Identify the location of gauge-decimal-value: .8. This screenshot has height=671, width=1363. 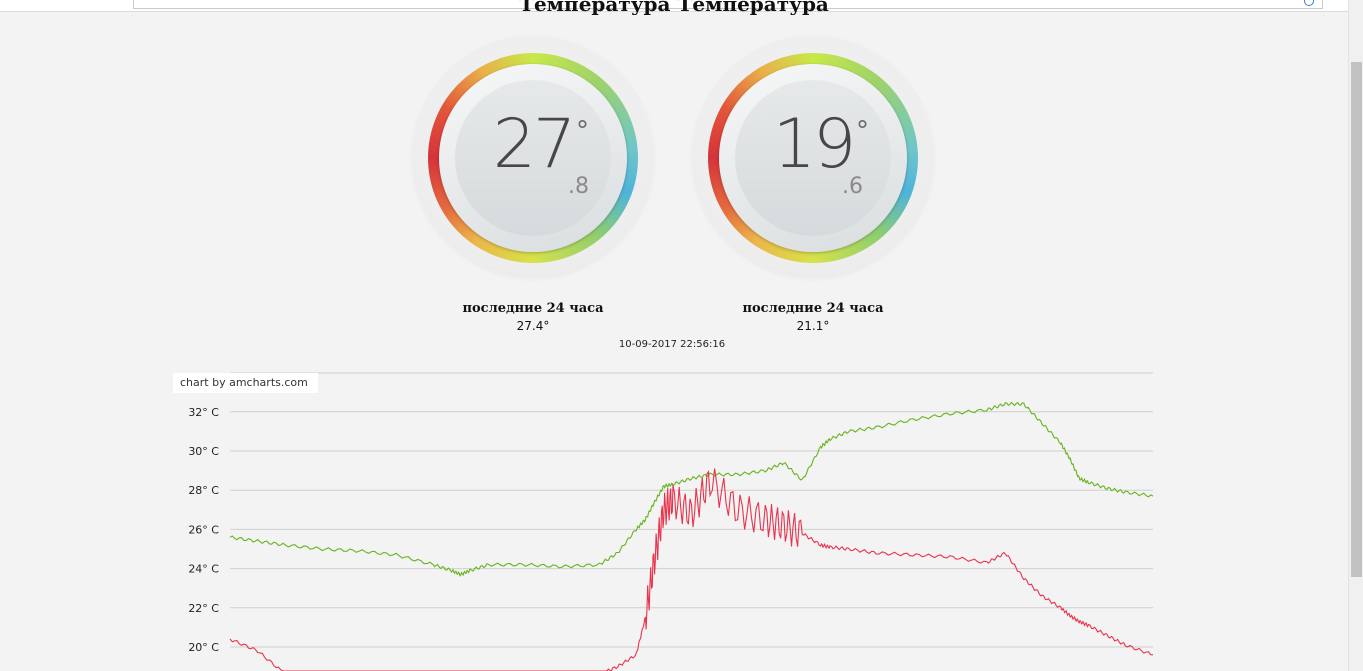
(578, 186).